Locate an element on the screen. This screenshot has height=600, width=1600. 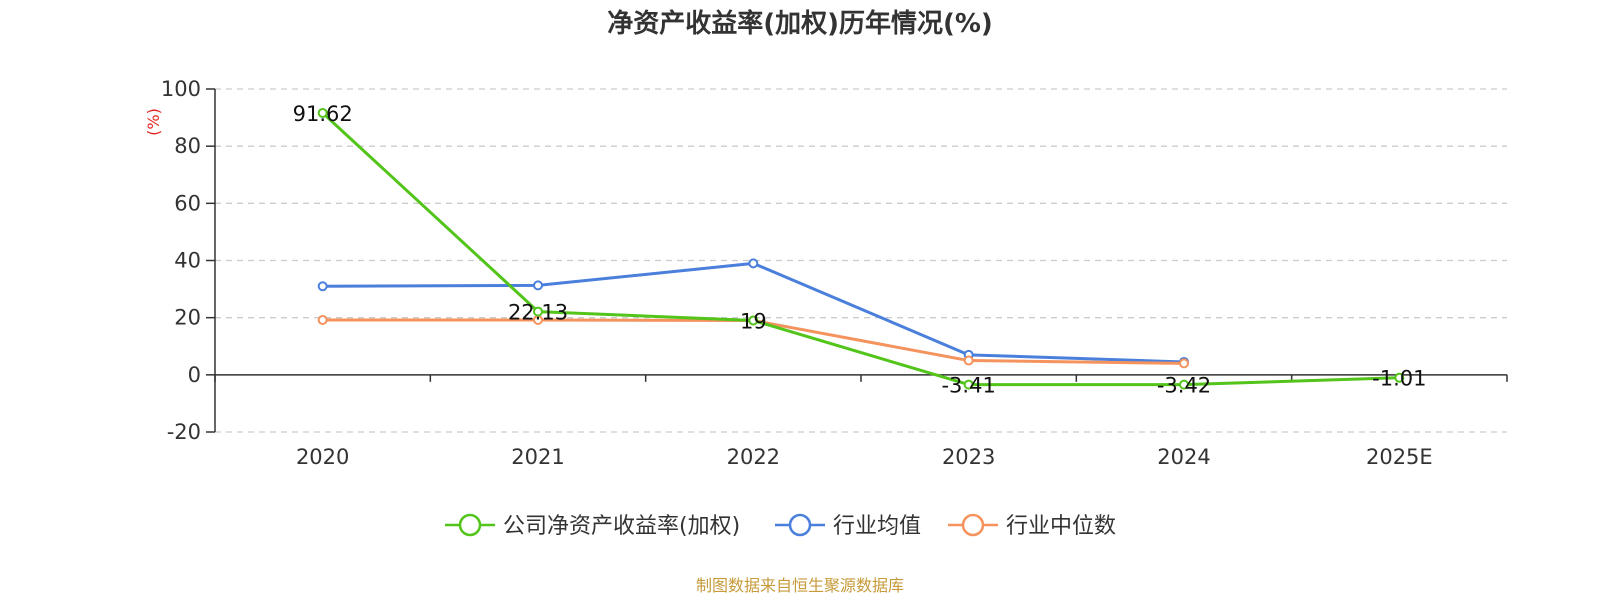
legend-label: 行业均值 is located at coordinates (877, 526).